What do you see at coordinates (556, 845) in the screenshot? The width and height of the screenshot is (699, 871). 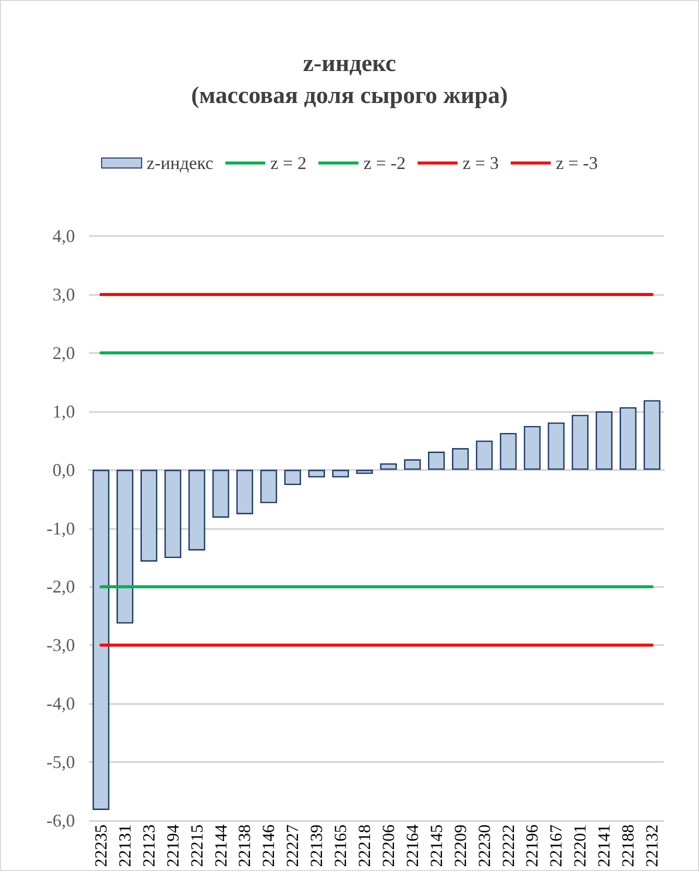 I see `x-tick-label: 22167` at bounding box center [556, 845].